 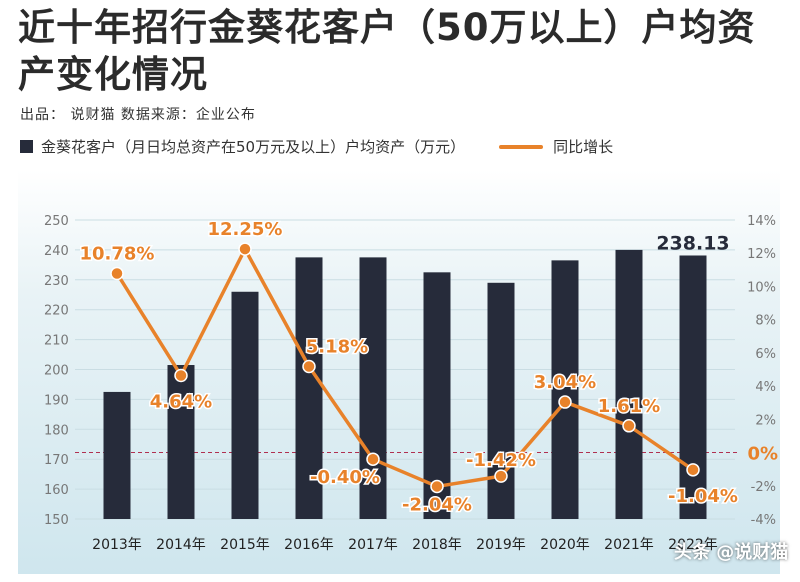 I want to click on y-left-tick-label: 180, so click(x=56, y=430).